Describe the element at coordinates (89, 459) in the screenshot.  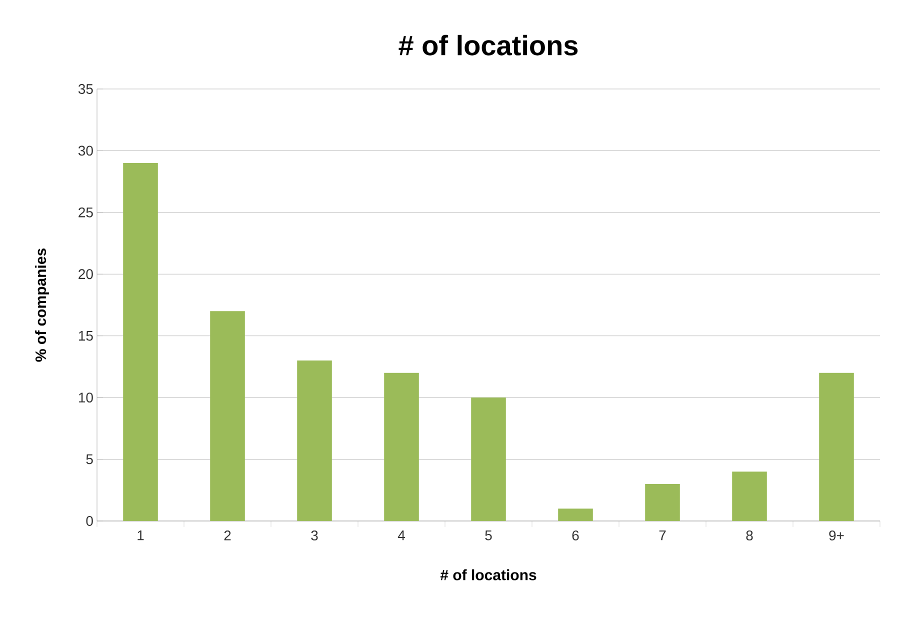
I see `y-tick-label: 5` at that location.